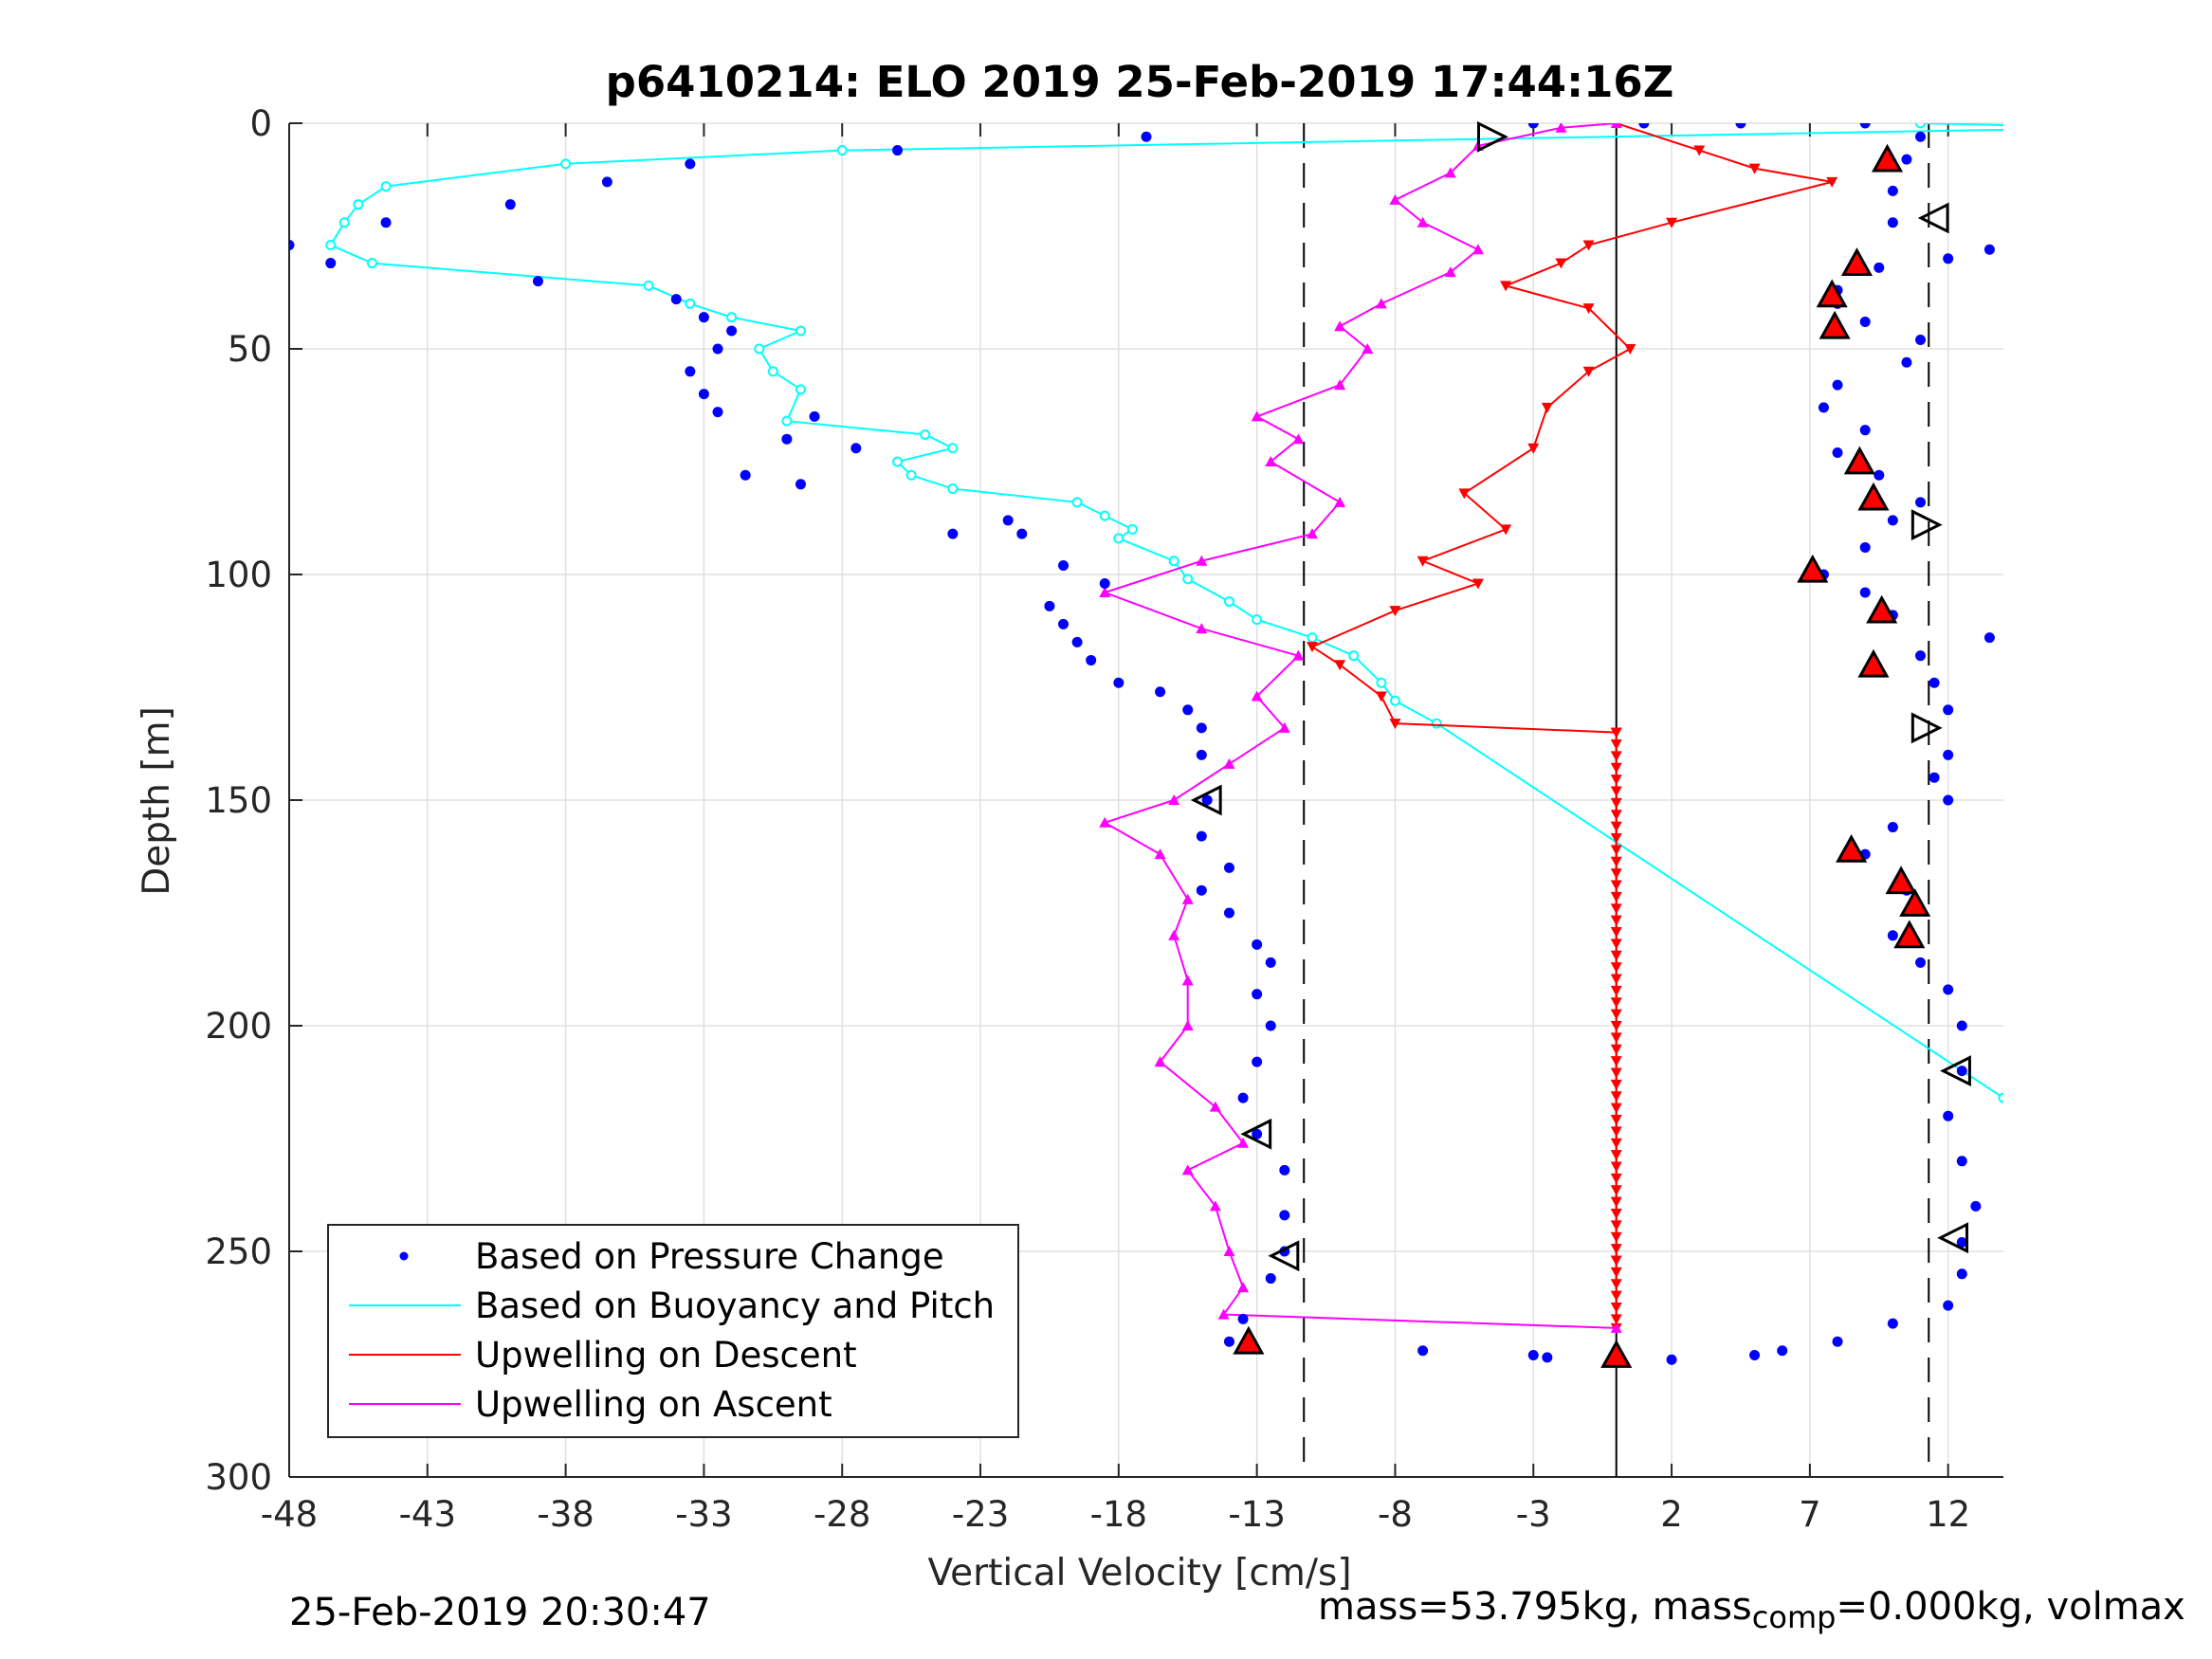 The width and height of the screenshot is (2212, 1659). What do you see at coordinates (1671, 1514) in the screenshot?
I see `x-tick-label: 2` at bounding box center [1671, 1514].